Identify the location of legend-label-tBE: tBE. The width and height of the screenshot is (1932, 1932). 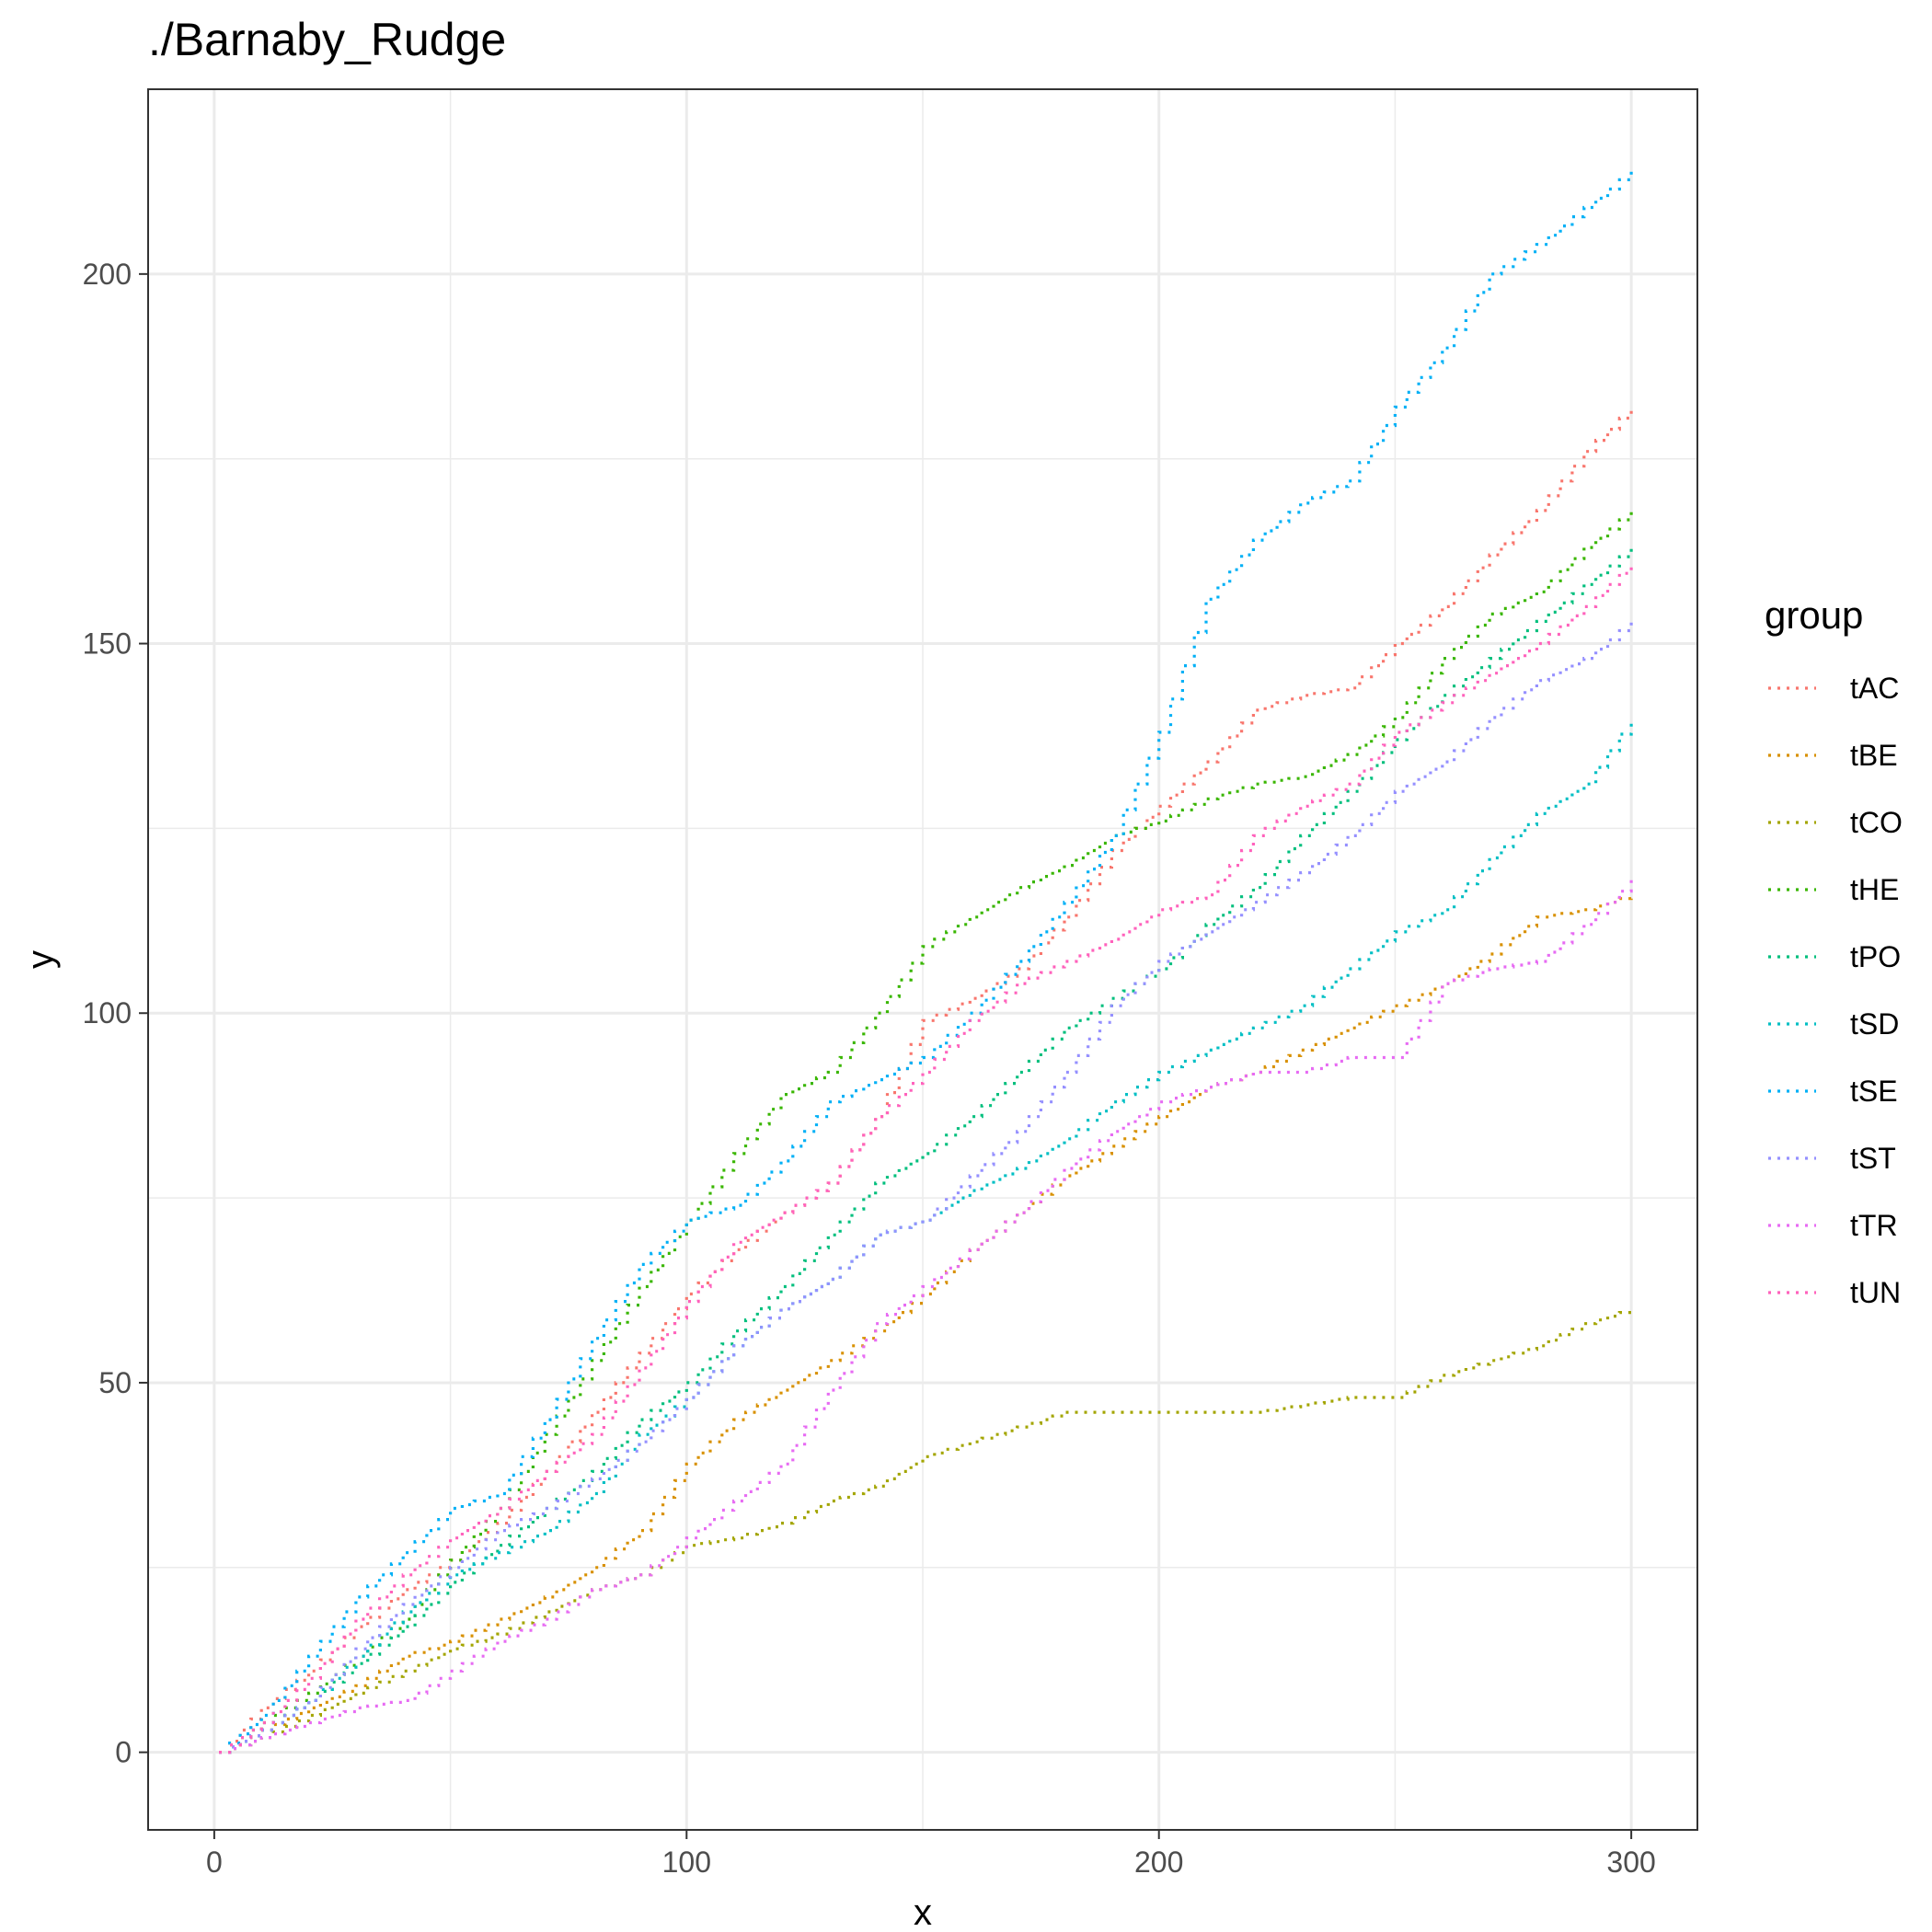
(1874, 755).